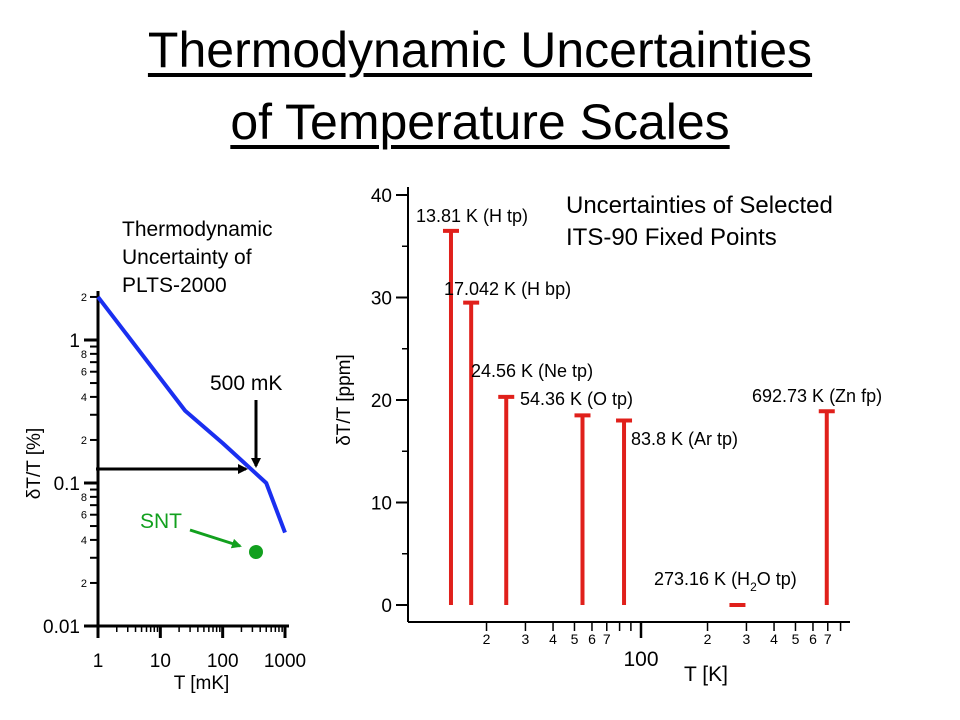 The image size is (960, 720). What do you see at coordinates (61, 627) in the screenshot?
I see `left-y-tick-label: 0.01` at bounding box center [61, 627].